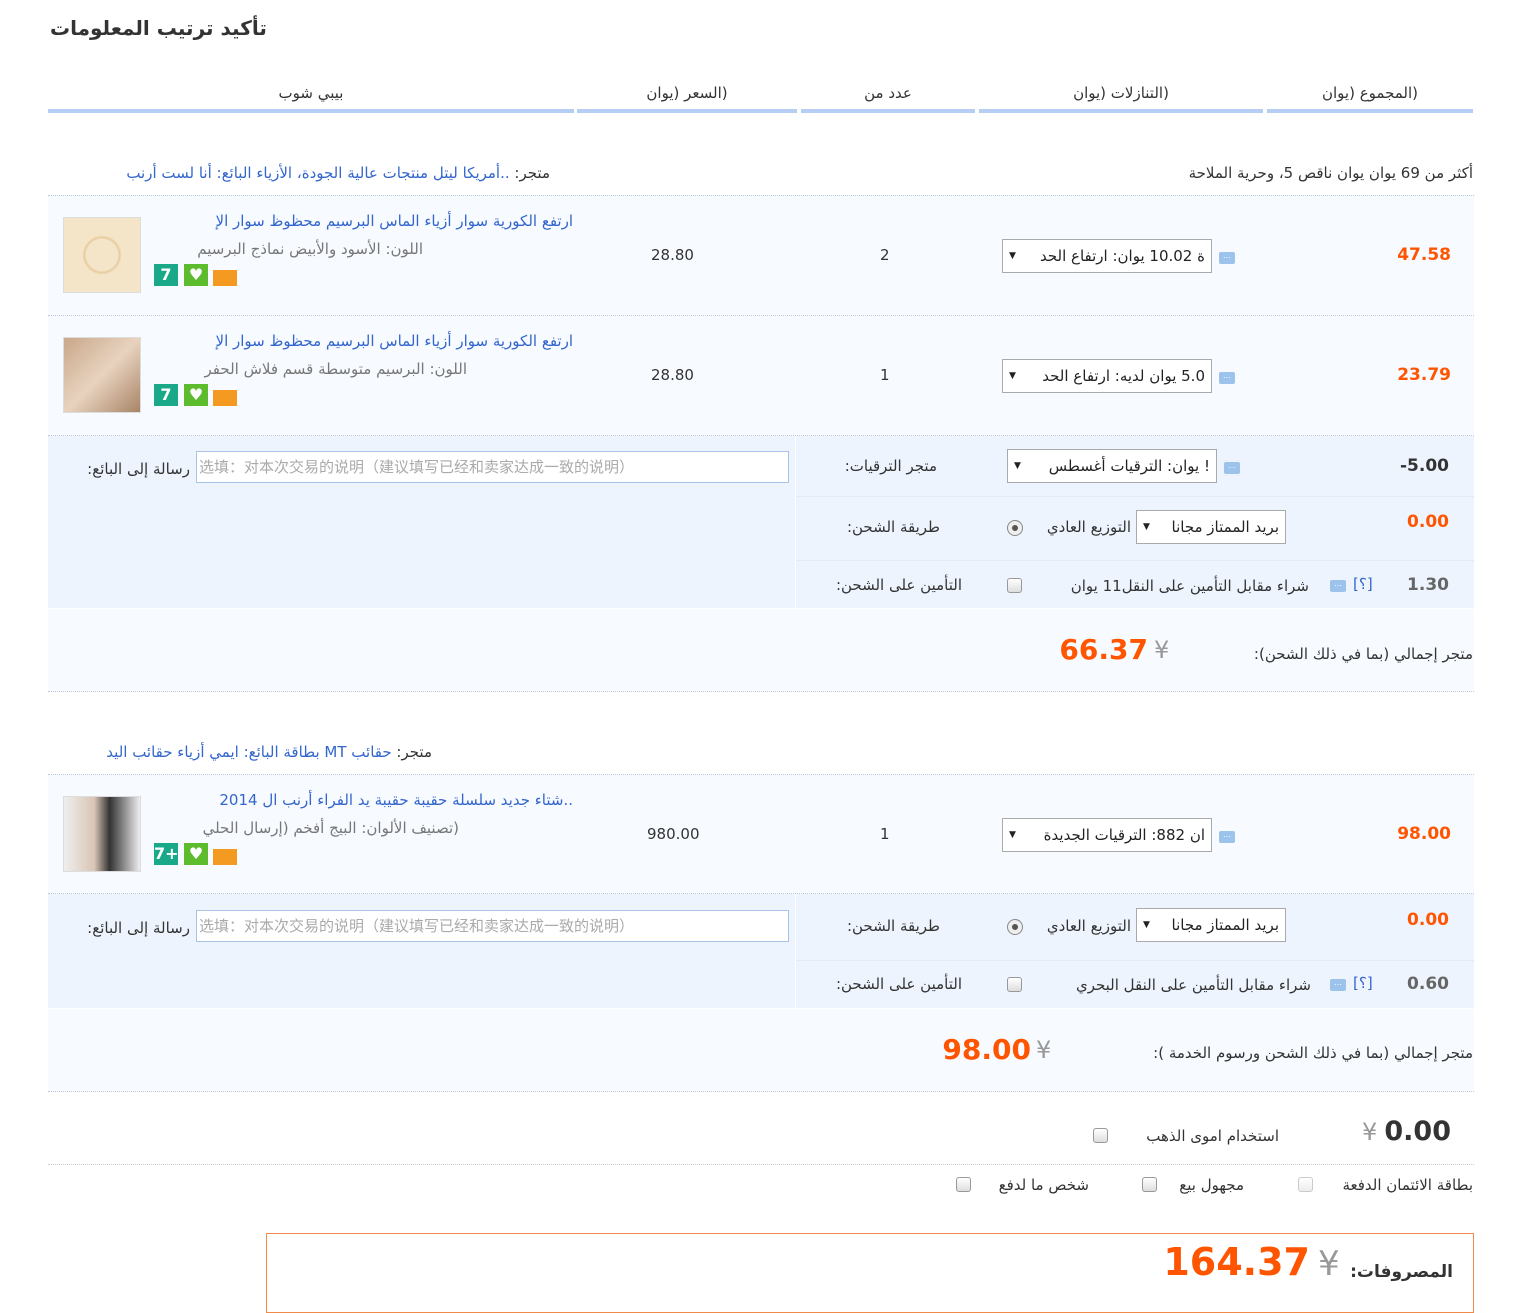 This screenshot has width=1530, height=1313. Describe the element at coordinates (1225, 527) in the screenshot. I see `shipping-select-value: بريد الممتاز مجانا` at that location.